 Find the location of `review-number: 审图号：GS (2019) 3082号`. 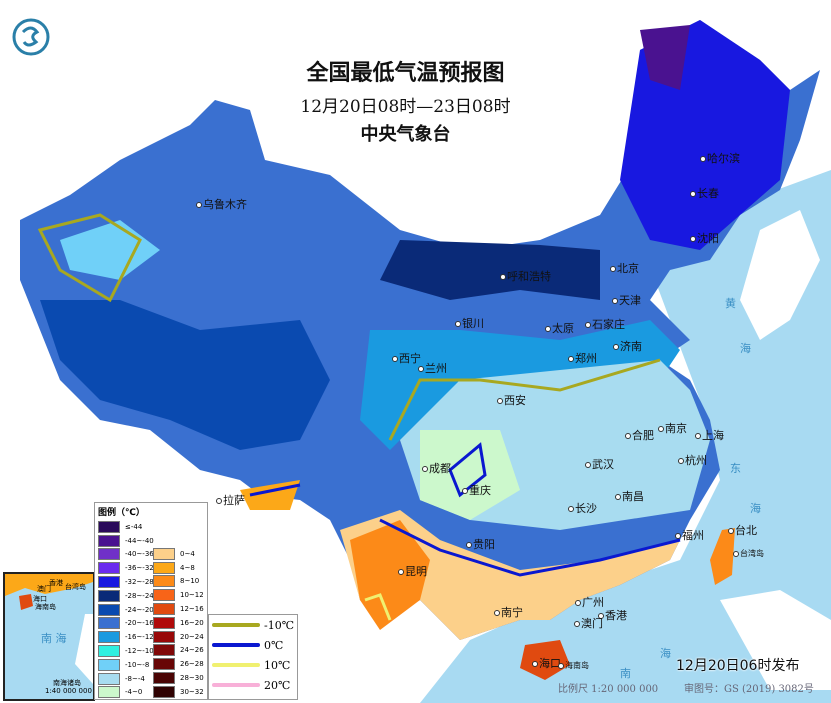

review-number: 审图号：GS (2019) 3082号 is located at coordinates (749, 689).